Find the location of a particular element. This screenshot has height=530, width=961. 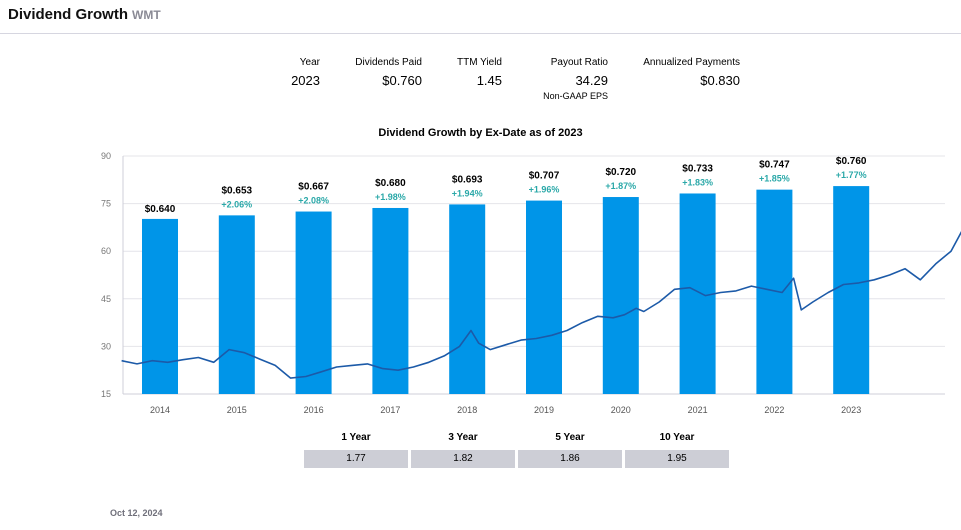

bar-value-label: $0.720 is located at coordinates (621, 172).